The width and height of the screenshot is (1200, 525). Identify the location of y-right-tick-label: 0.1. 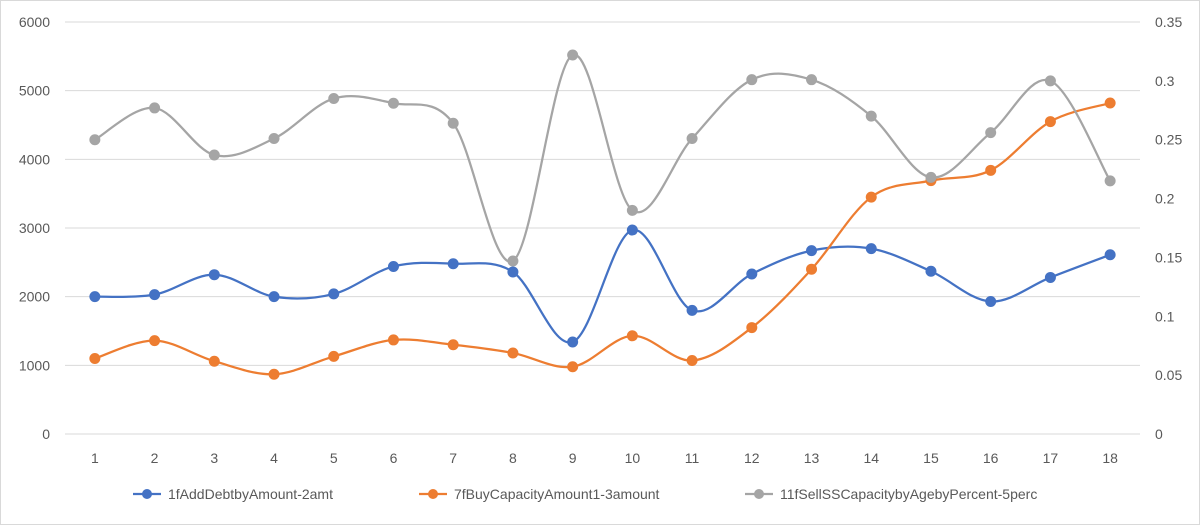
(1165, 316).